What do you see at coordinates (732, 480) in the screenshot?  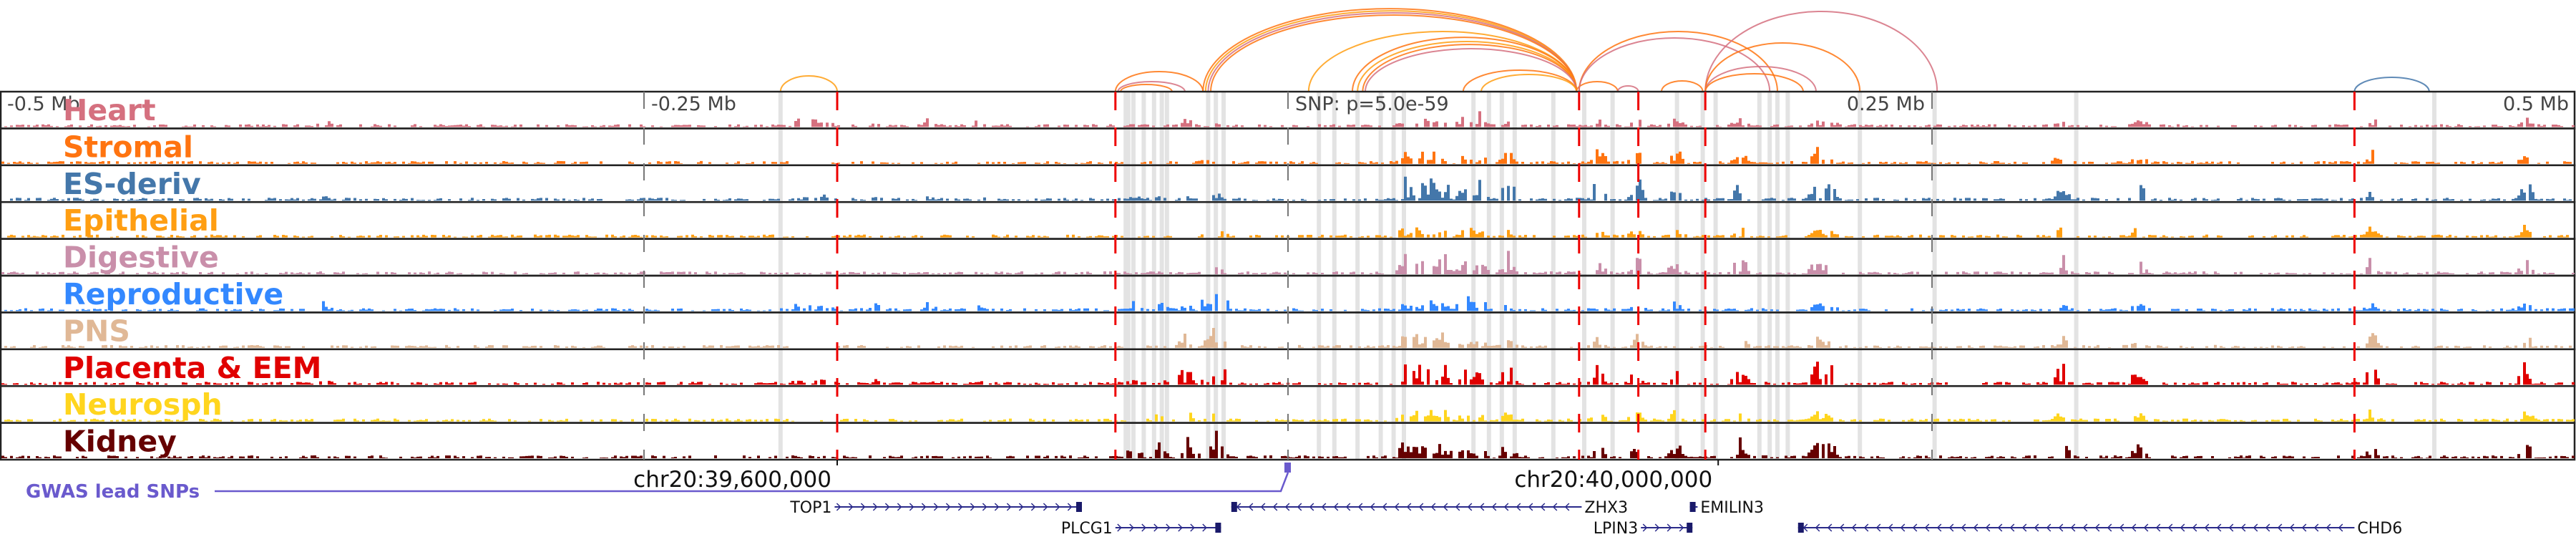 I see `coordinate-label: chr20:39,600,000` at bounding box center [732, 480].